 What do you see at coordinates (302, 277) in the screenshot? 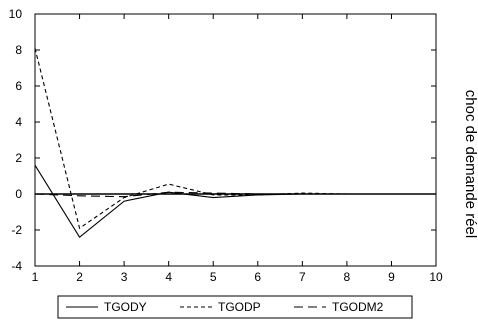
I see `x-tick-label: 7` at bounding box center [302, 277].